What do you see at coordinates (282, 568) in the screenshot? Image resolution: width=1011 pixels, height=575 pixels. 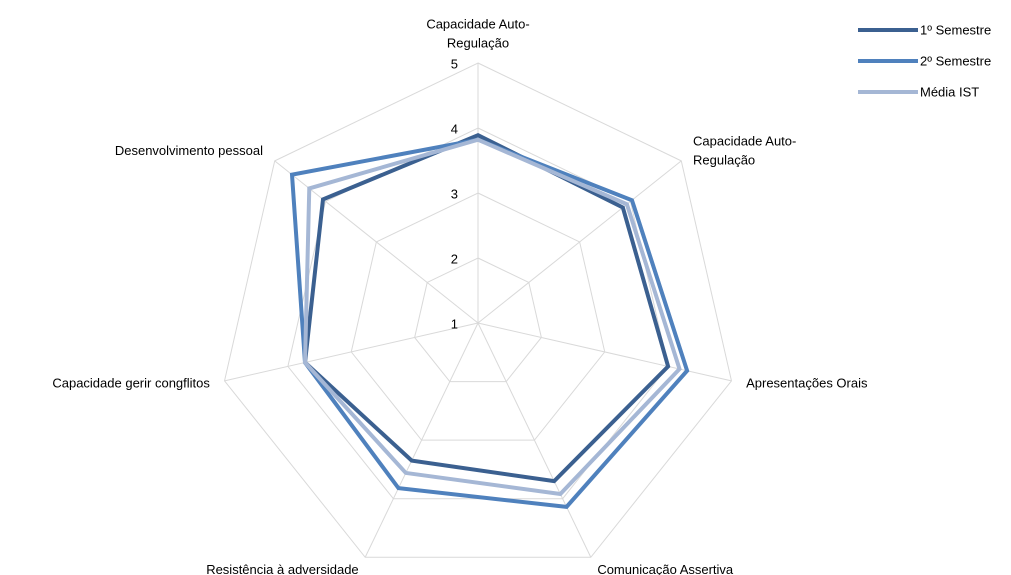 I see `category-label: Resistência à adversidade` at bounding box center [282, 568].